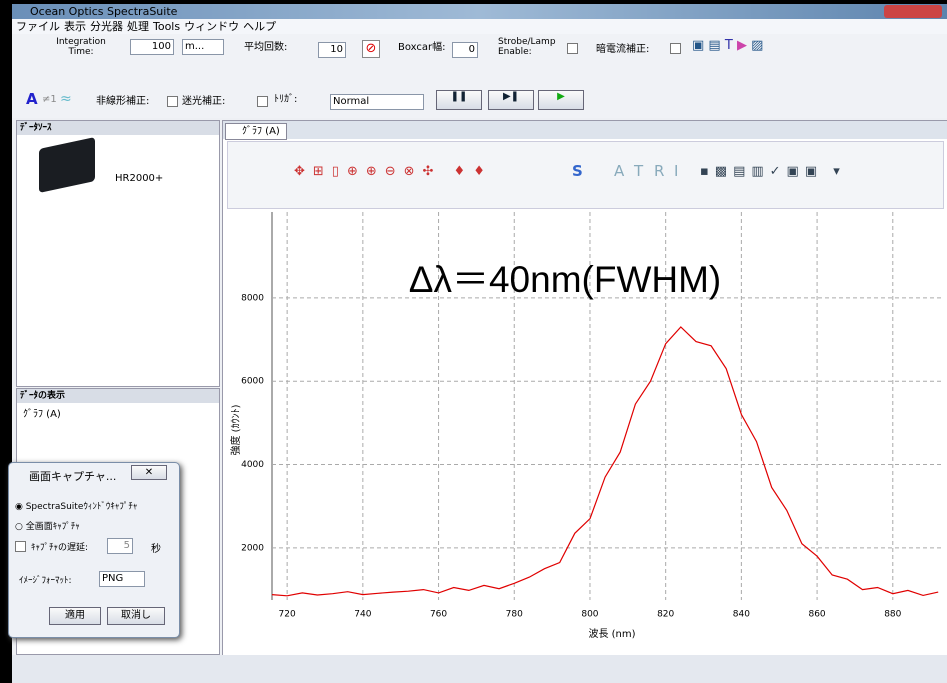 Image resolution: width=947 pixels, height=683 pixels. Describe the element at coordinates (371, 49) in the screenshot. I see `stop-icon: ⊘` at that location.